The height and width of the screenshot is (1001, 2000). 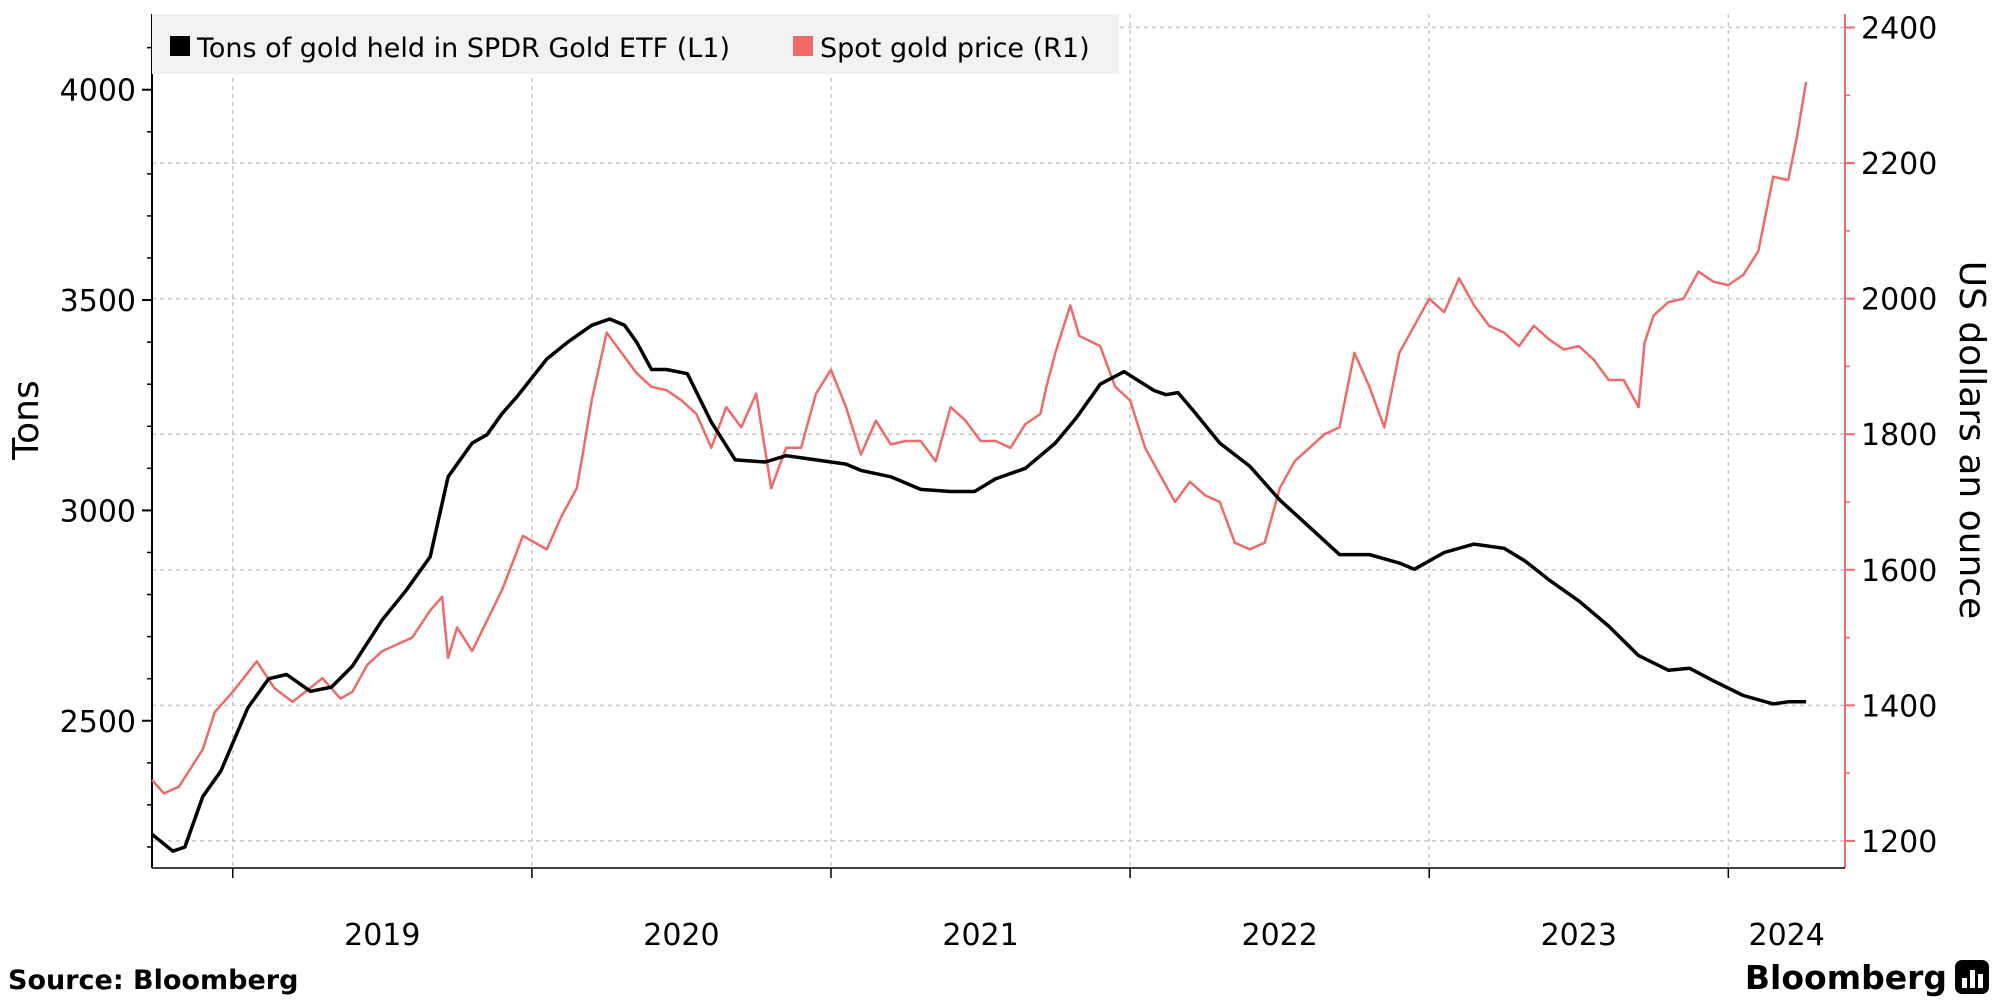 I want to click on right-tick-label-1200: 1200, so click(x=1899, y=842).